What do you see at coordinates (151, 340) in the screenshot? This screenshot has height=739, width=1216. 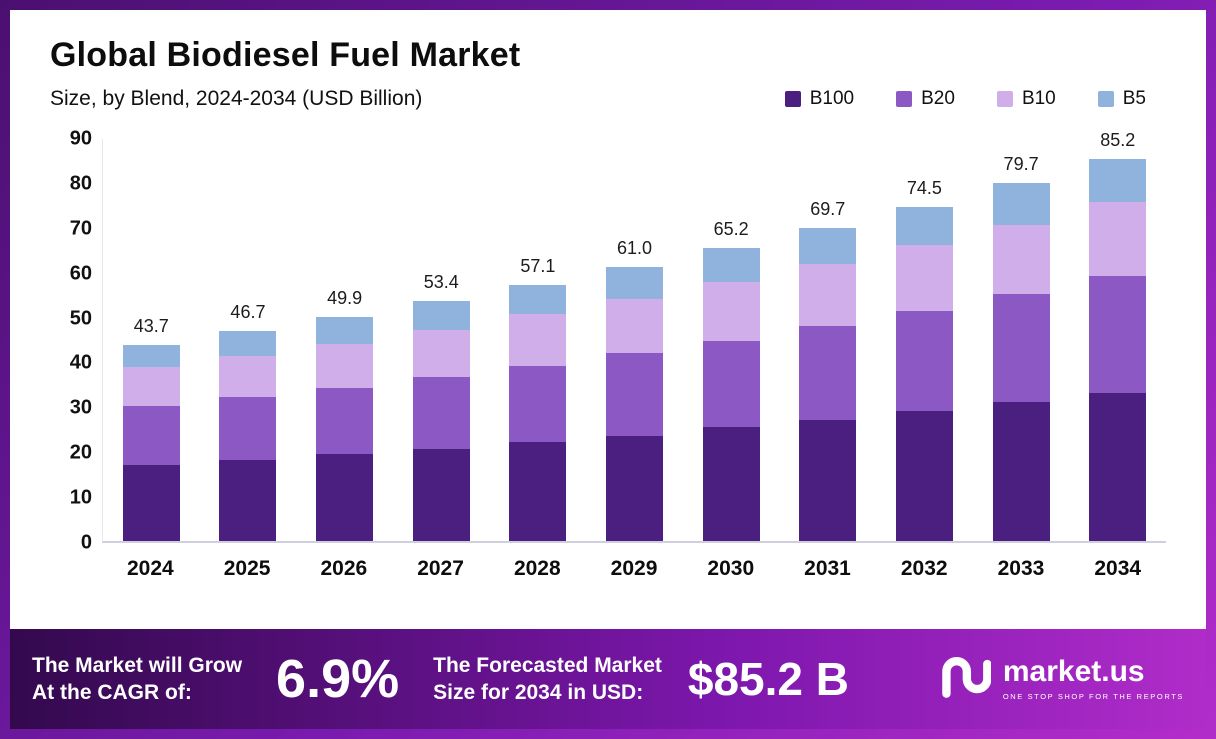 I see `bar-group-2024: 43.7` at bounding box center [151, 340].